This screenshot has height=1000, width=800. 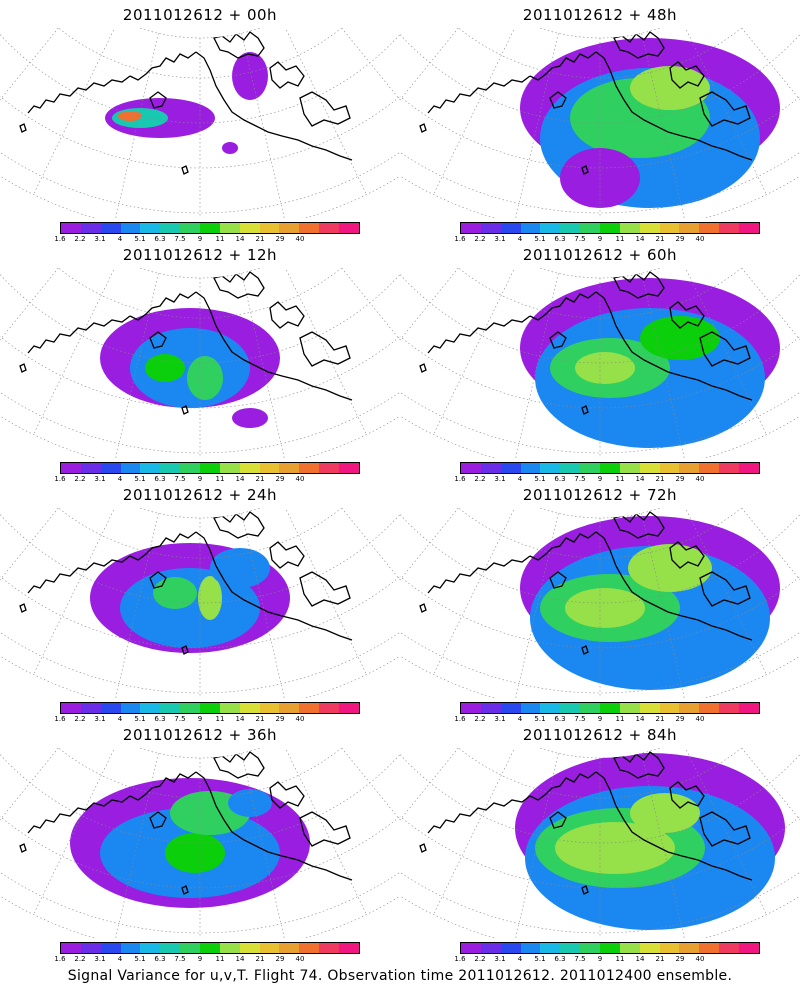 I want to click on panel-title: 2011012612 + 36h, so click(x=200, y=735).